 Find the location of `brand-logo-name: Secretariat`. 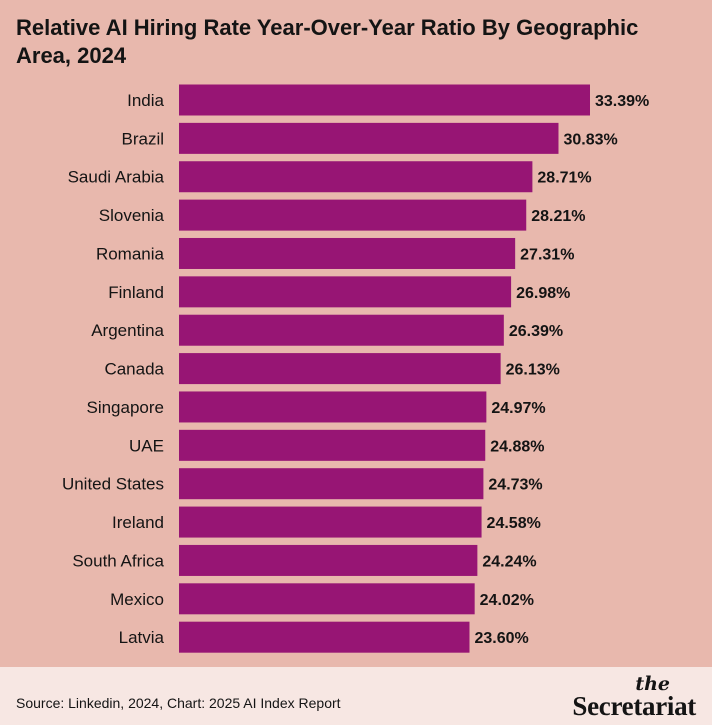

brand-logo-name: Secretariat is located at coordinates (634, 706).